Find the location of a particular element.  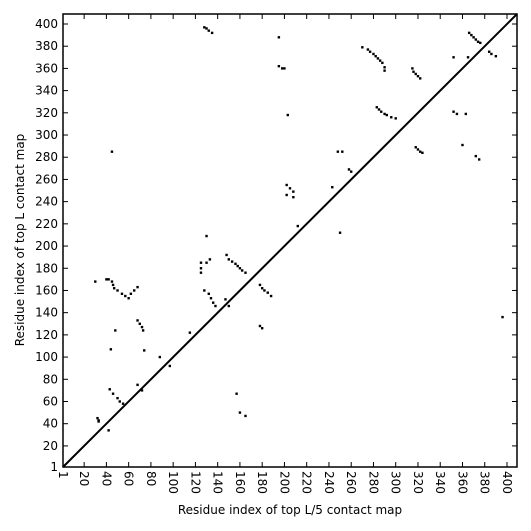

y-tick-label: 360 is located at coordinates (46, 68).